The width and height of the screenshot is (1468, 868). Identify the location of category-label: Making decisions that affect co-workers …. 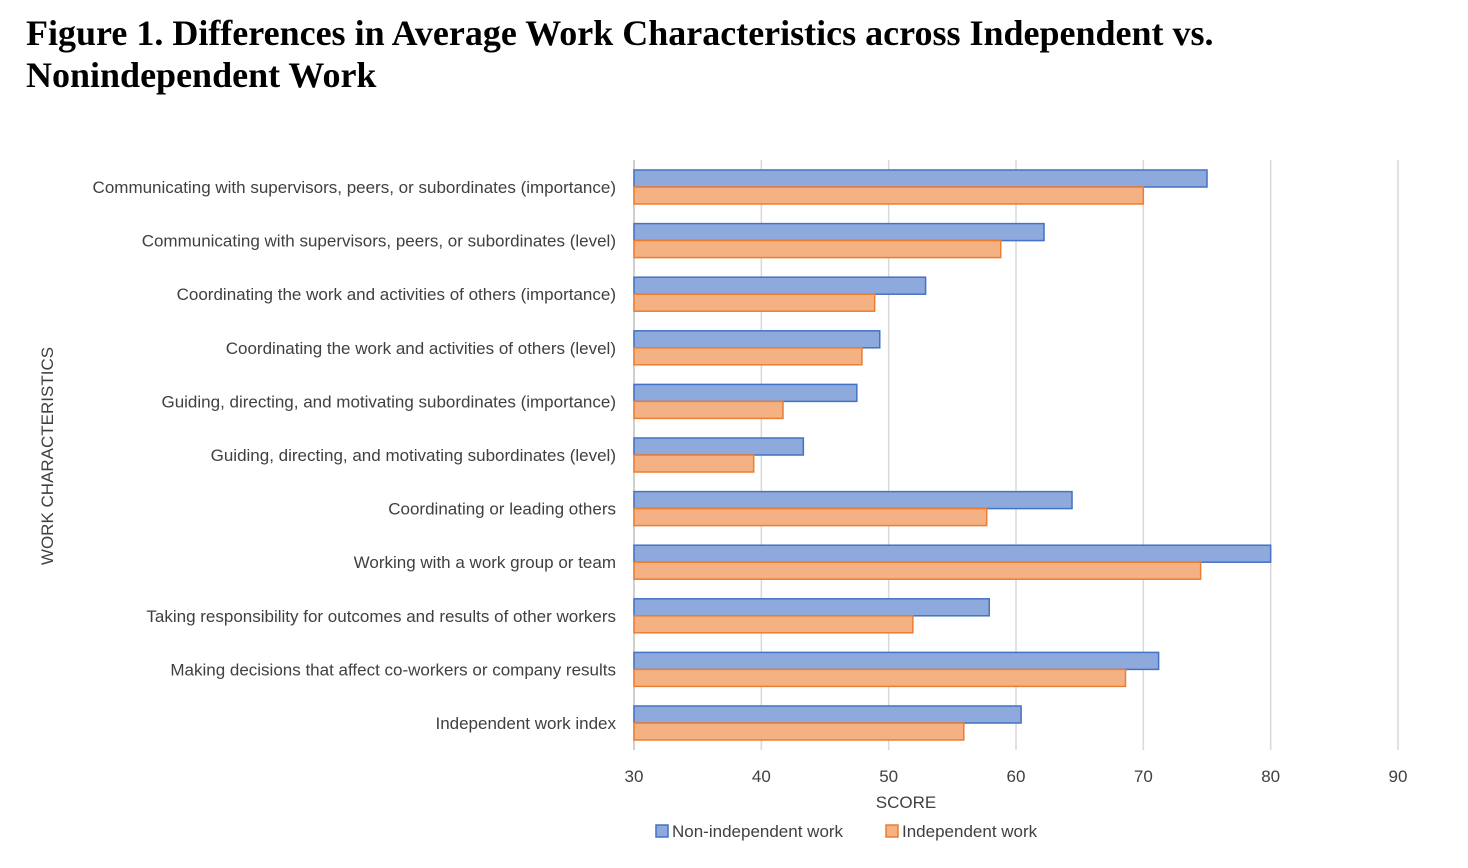
(393, 669).